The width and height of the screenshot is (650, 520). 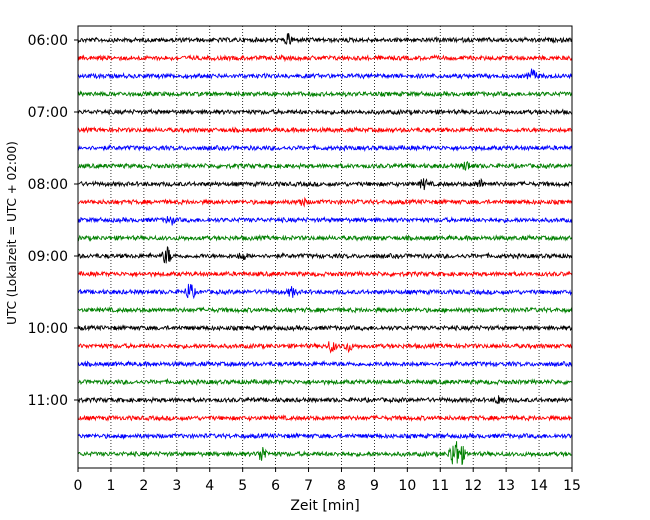 What do you see at coordinates (506, 486) in the screenshot?
I see `x-tick-label: 13` at bounding box center [506, 486].